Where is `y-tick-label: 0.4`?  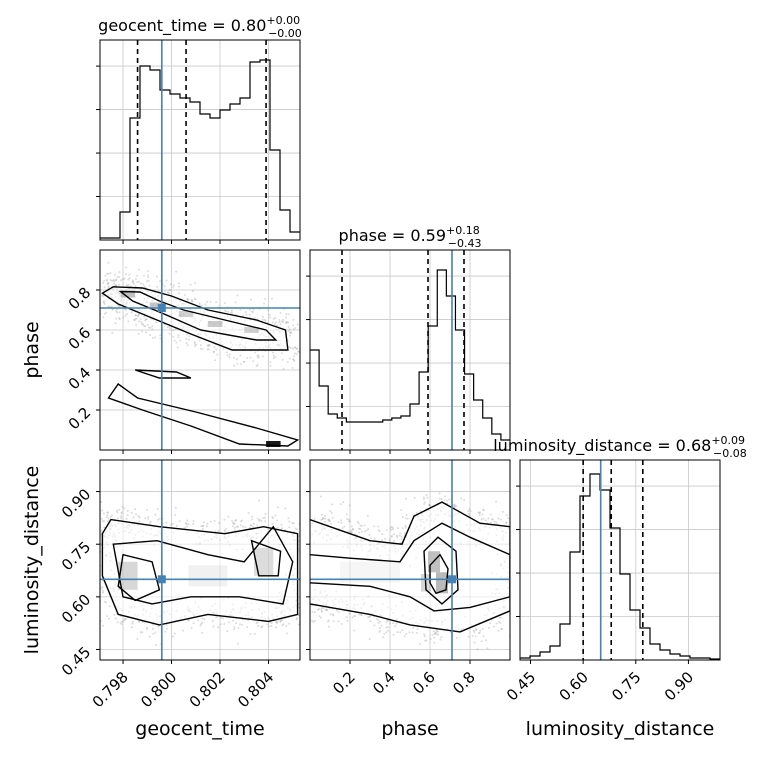
y-tick-label: 0.4 is located at coordinates (80, 379).